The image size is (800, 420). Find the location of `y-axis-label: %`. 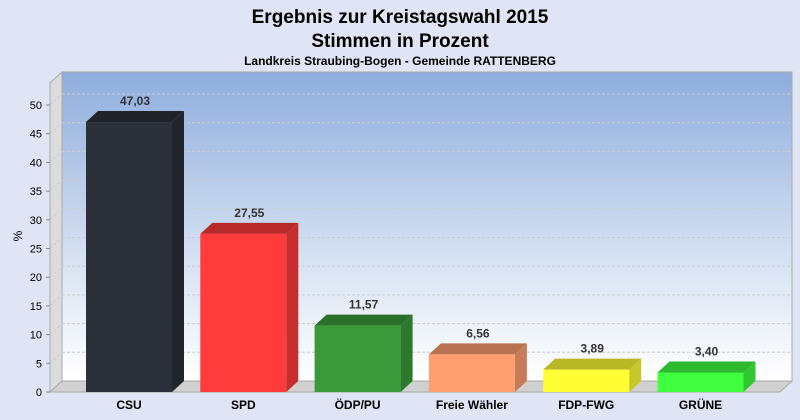

y-axis-label: % is located at coordinates (18, 235).